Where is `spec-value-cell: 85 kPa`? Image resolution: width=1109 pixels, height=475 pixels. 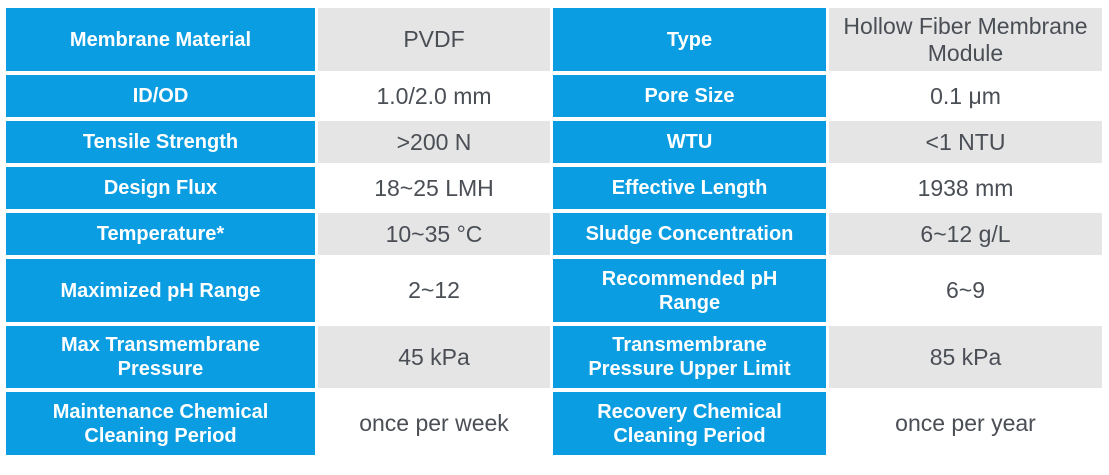 spec-value-cell: 85 kPa is located at coordinates (965, 357).